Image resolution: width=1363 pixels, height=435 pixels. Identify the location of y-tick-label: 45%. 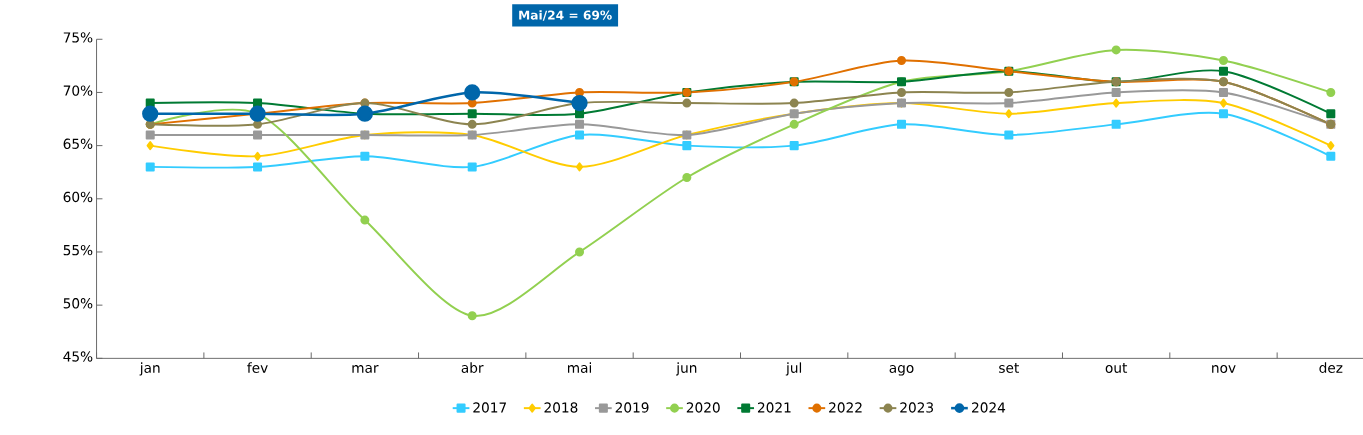
(78, 356).